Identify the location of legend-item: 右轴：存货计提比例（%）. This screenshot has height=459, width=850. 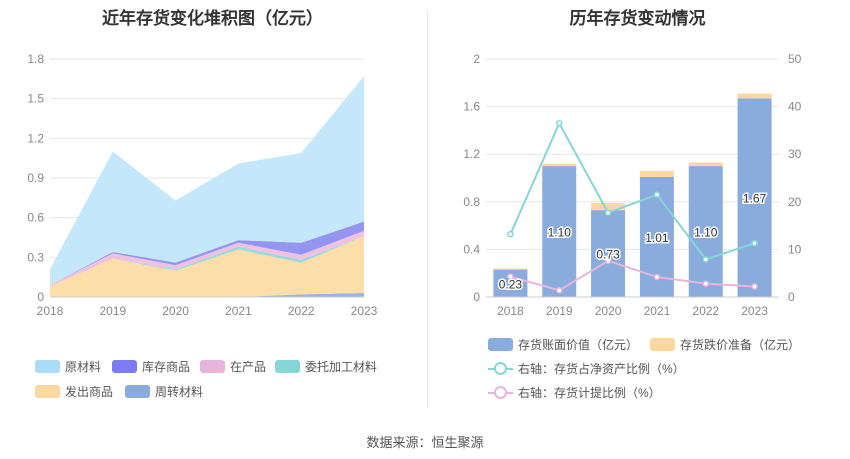
(574, 392).